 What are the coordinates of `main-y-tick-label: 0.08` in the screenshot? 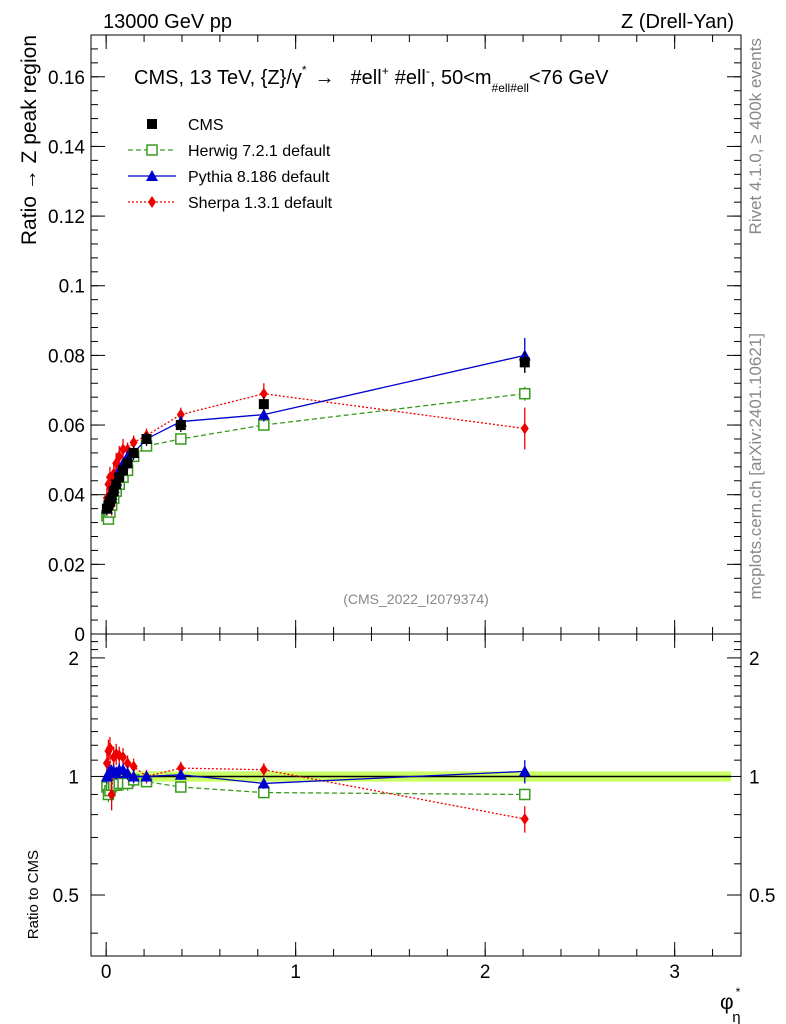 It's located at (66, 356).